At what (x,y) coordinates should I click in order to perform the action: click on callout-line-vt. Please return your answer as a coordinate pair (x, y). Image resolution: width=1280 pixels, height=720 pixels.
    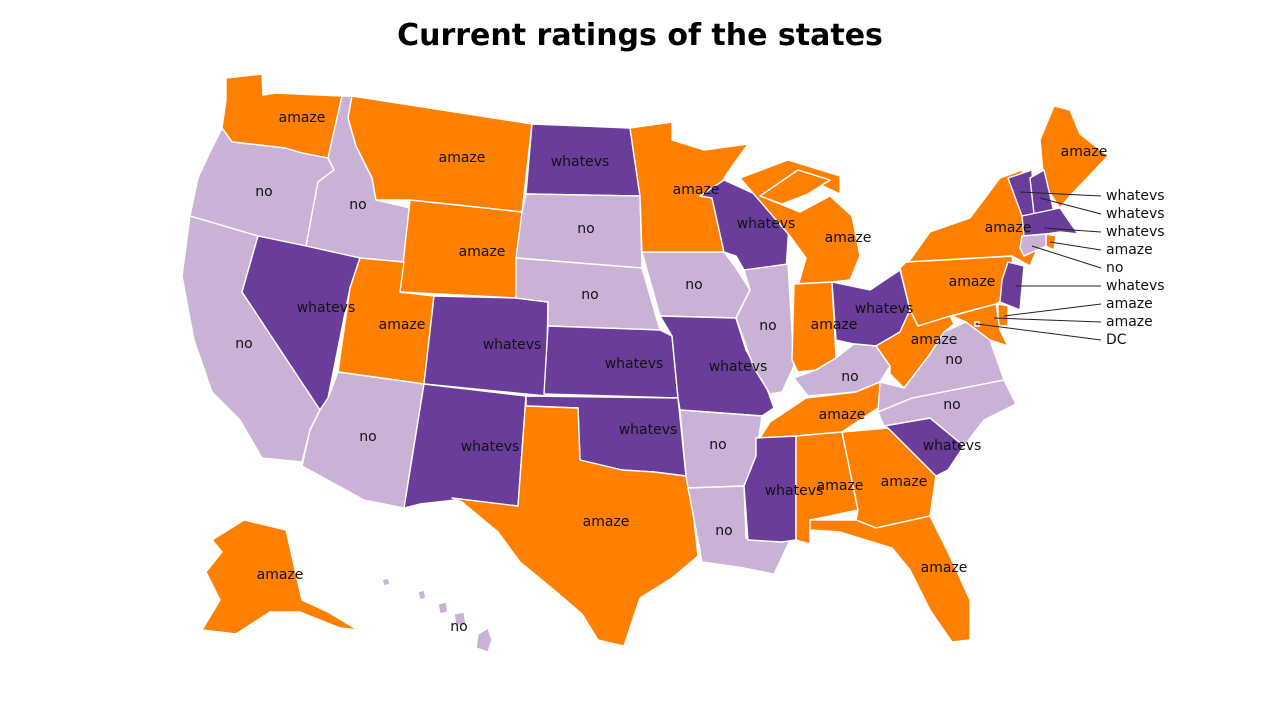
    Looking at the image, I should click on (1060, 194).